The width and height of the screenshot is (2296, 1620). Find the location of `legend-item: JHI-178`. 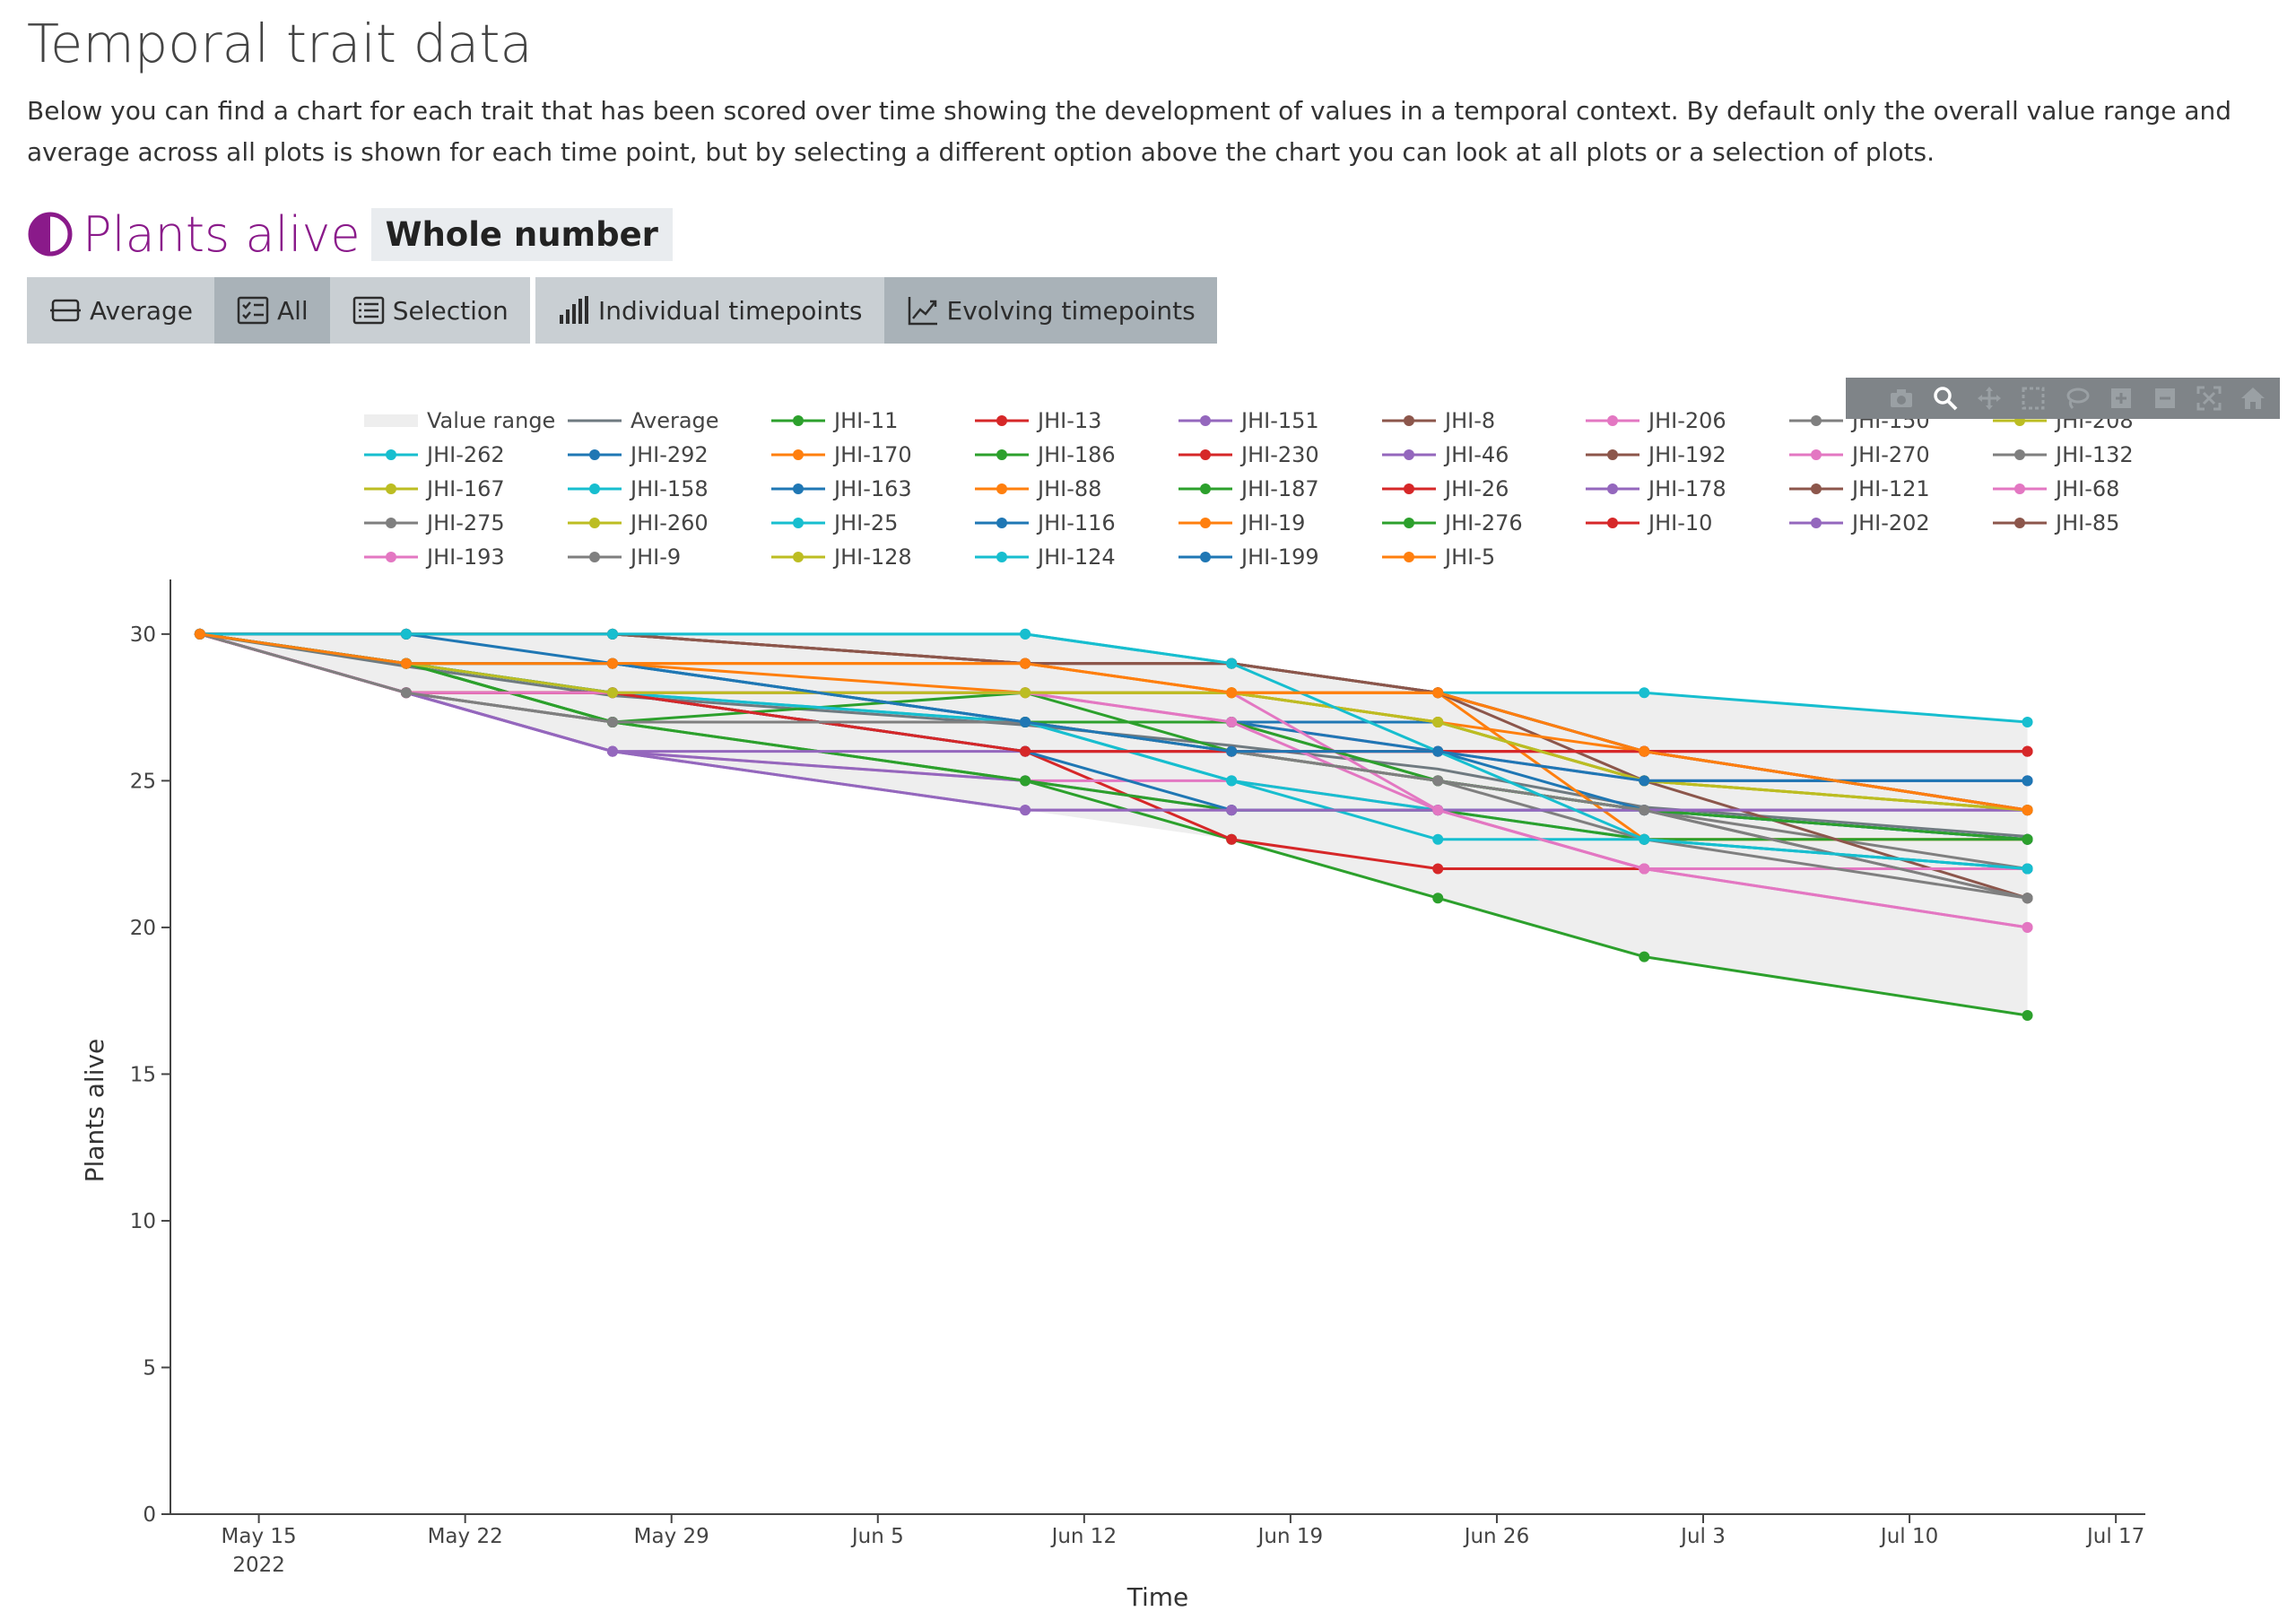

legend-item: JHI-178 is located at coordinates (1656, 489).